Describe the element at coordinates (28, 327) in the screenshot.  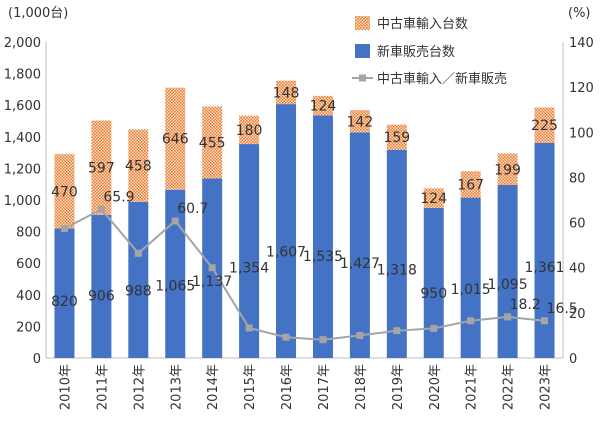
I see `left-tick-label: 200` at that location.